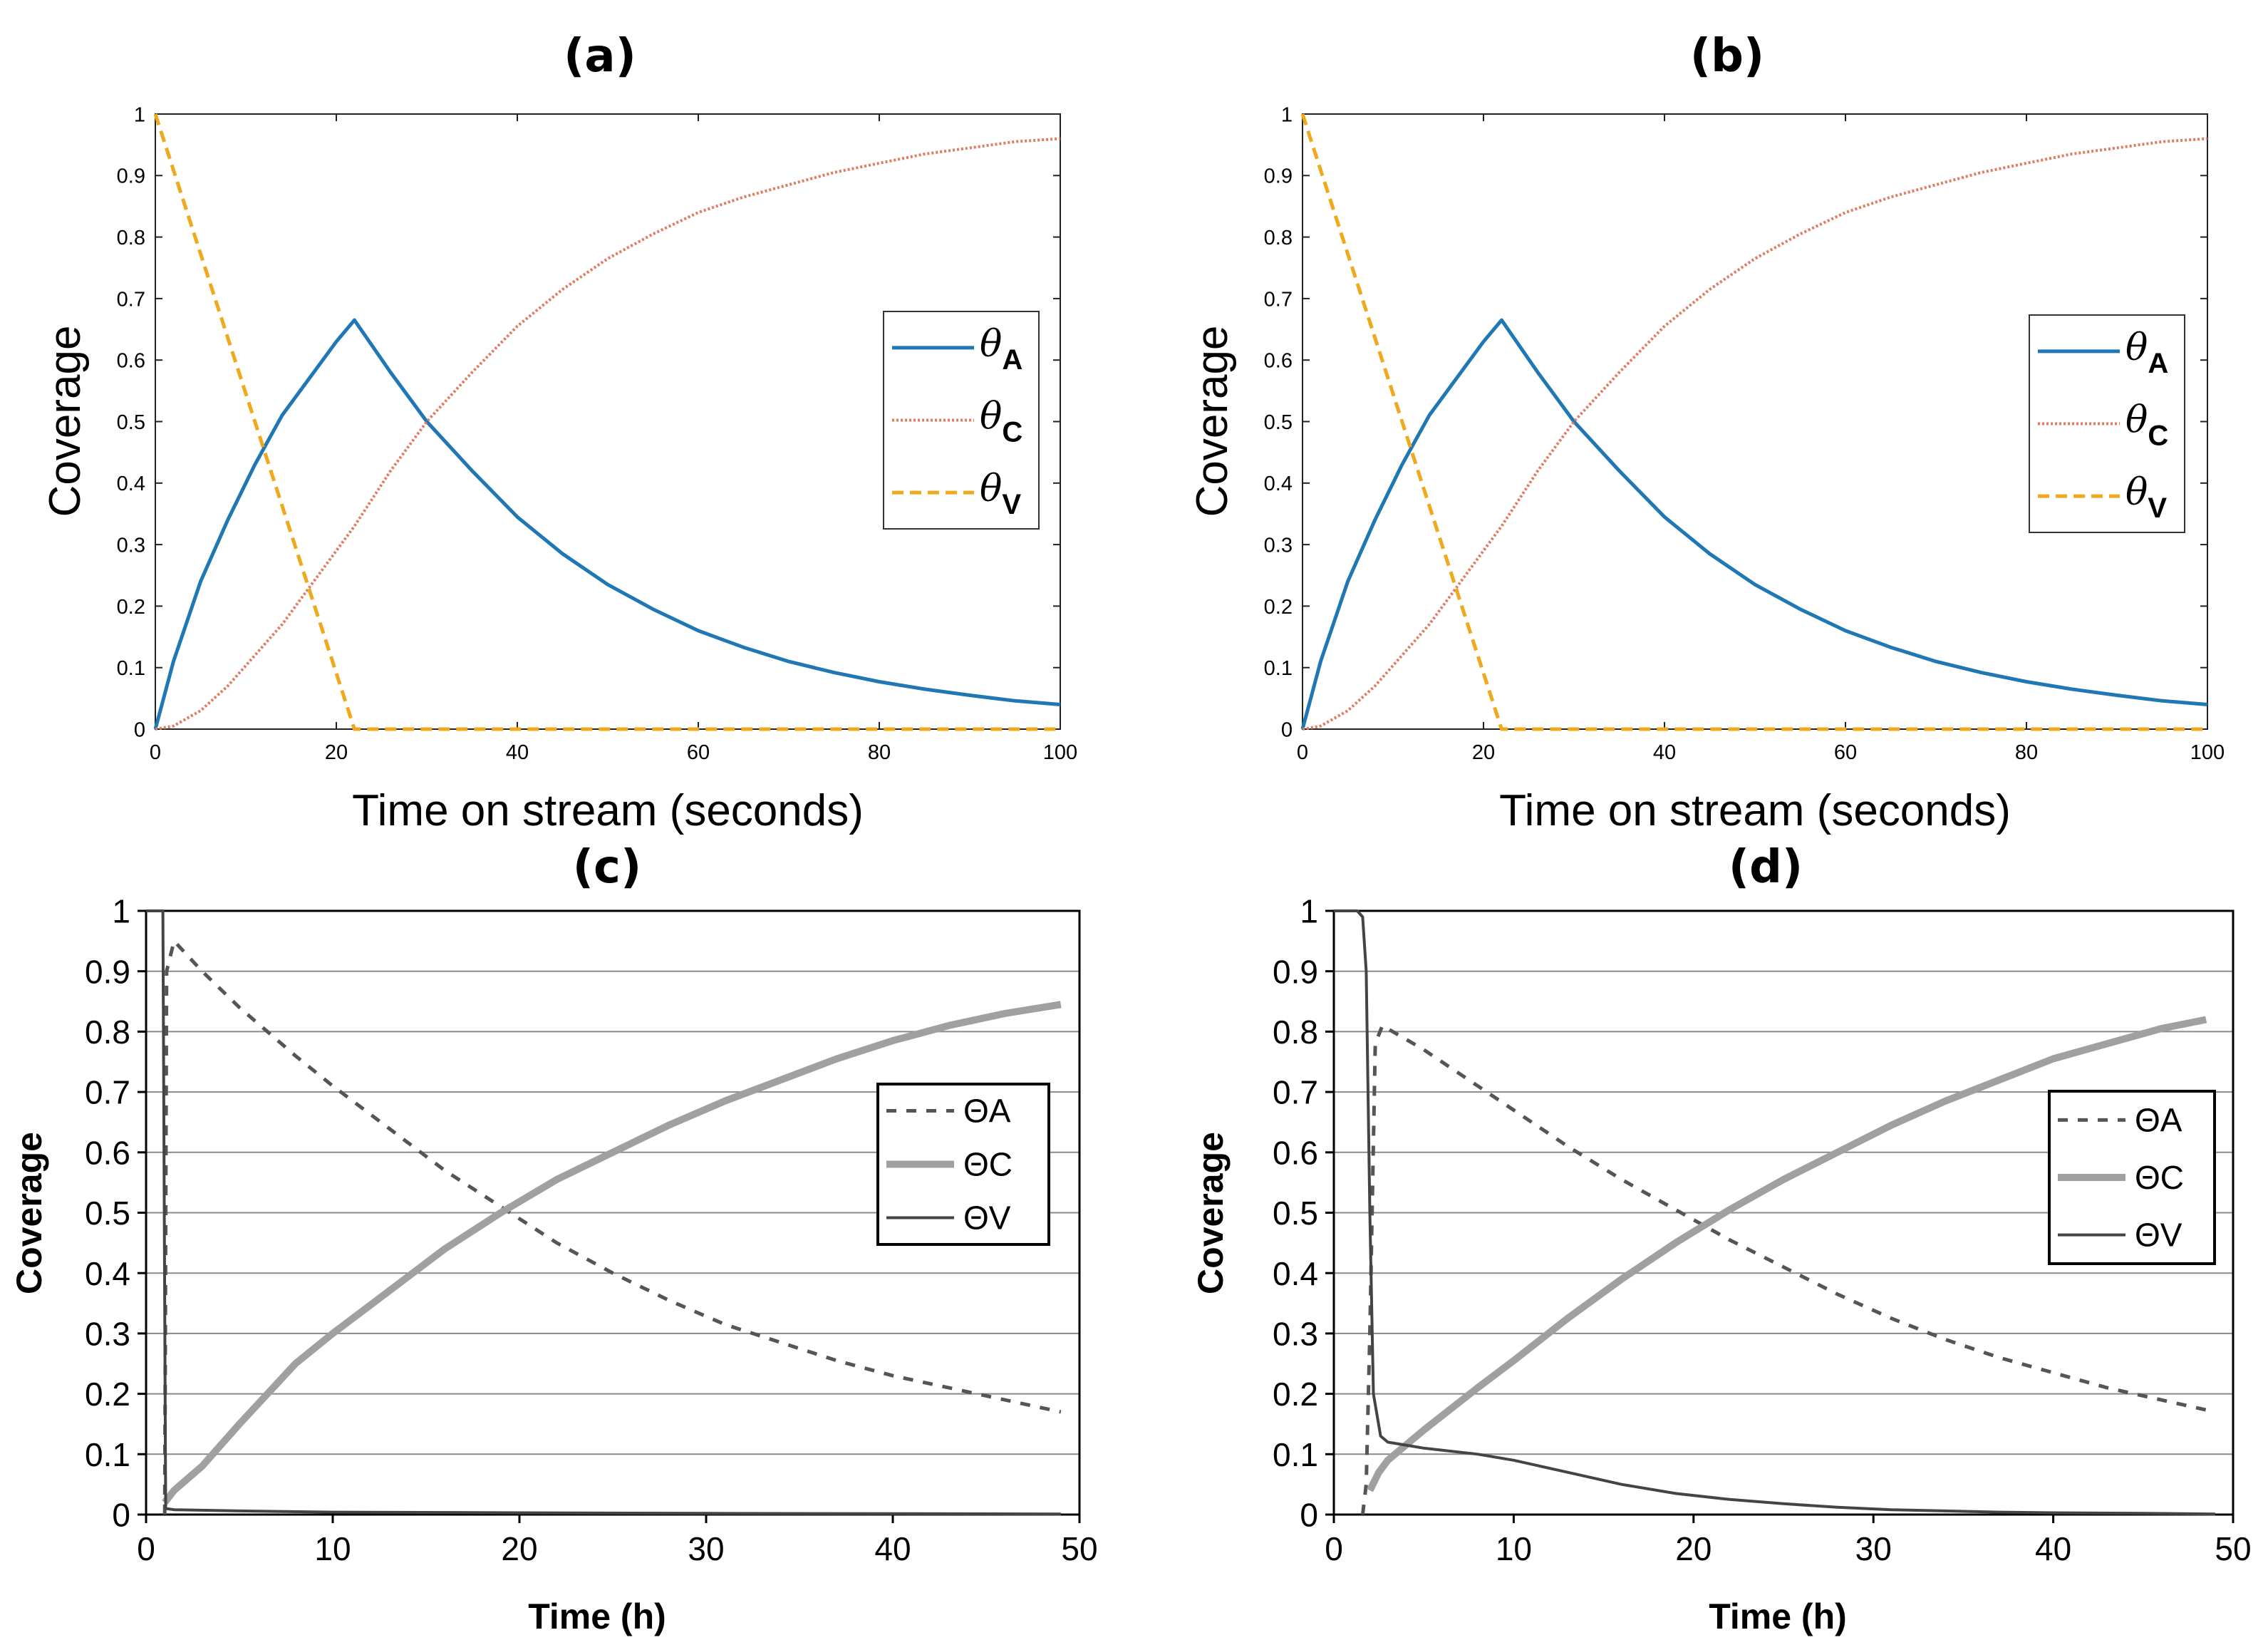  Describe the element at coordinates (1778, 1616) in the screenshot. I see `x-axis-label: Time (h)` at that location.